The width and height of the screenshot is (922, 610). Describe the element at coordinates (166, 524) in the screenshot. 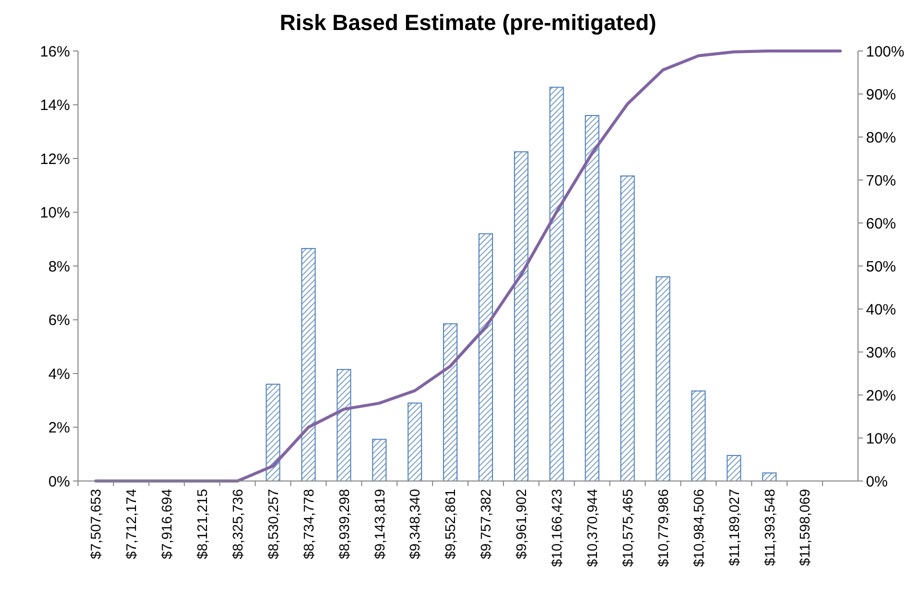

I see `x-tick-label: $7,916,694` at that location.